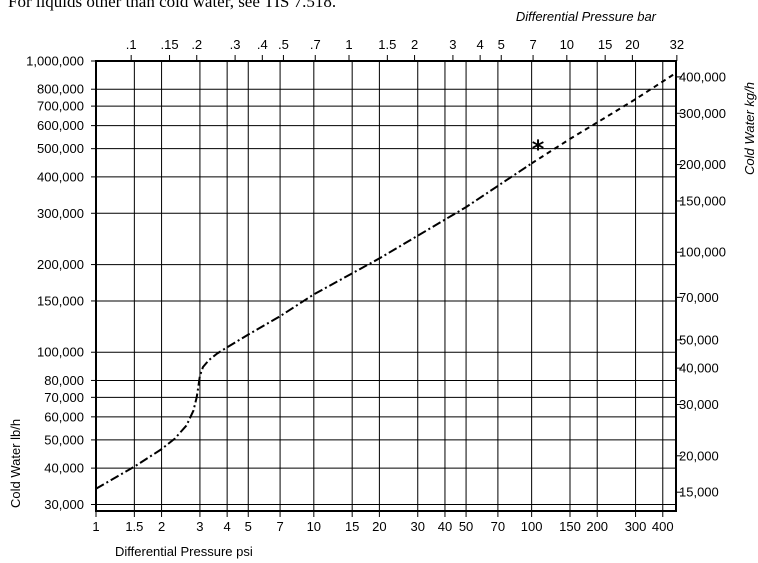 The height and width of the screenshot is (563, 758). What do you see at coordinates (749, 128) in the screenshot?
I see `y2-axis-title: Cold Water kg/h` at bounding box center [749, 128].